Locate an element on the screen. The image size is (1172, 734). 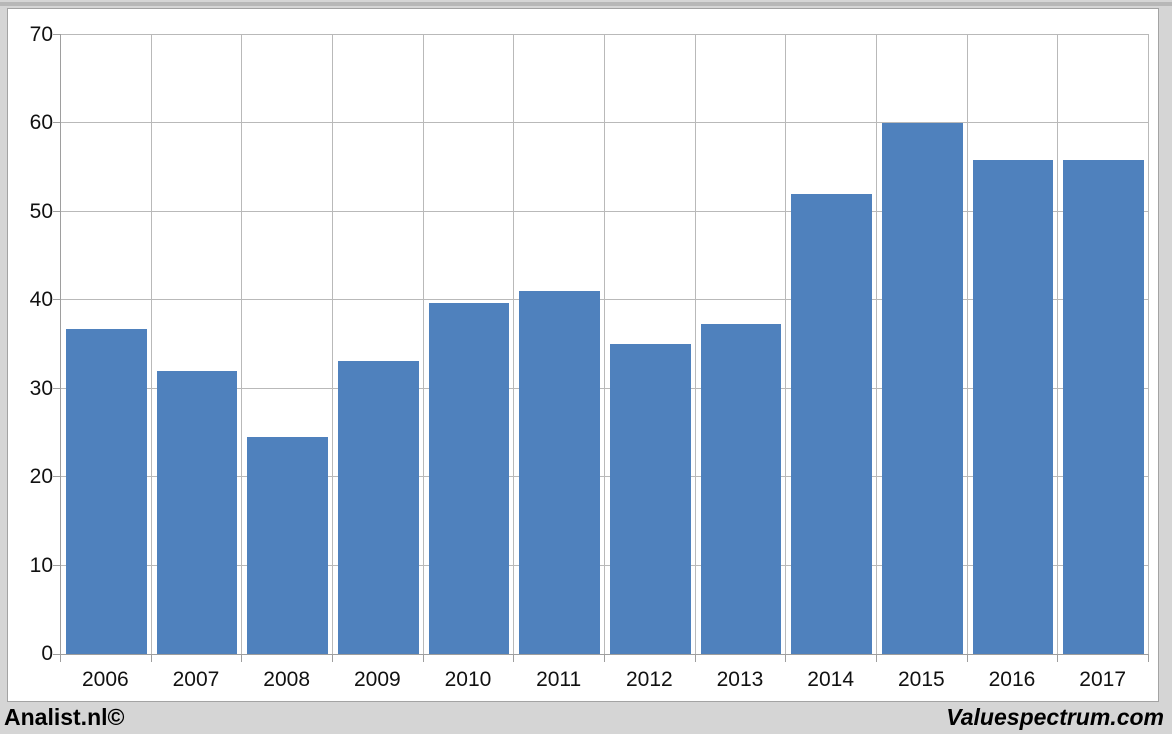
bar-2011 is located at coordinates (559, 472).